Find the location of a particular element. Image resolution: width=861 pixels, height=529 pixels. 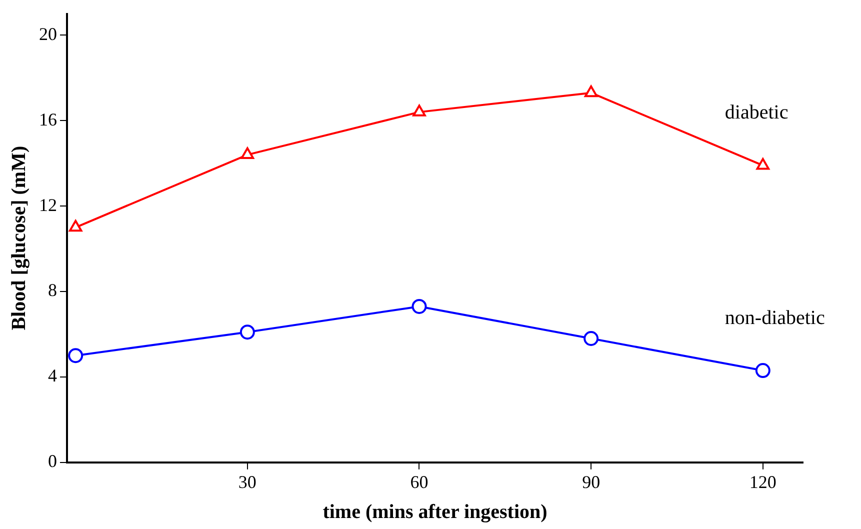

x-tick-label: 90 is located at coordinates (591, 482).